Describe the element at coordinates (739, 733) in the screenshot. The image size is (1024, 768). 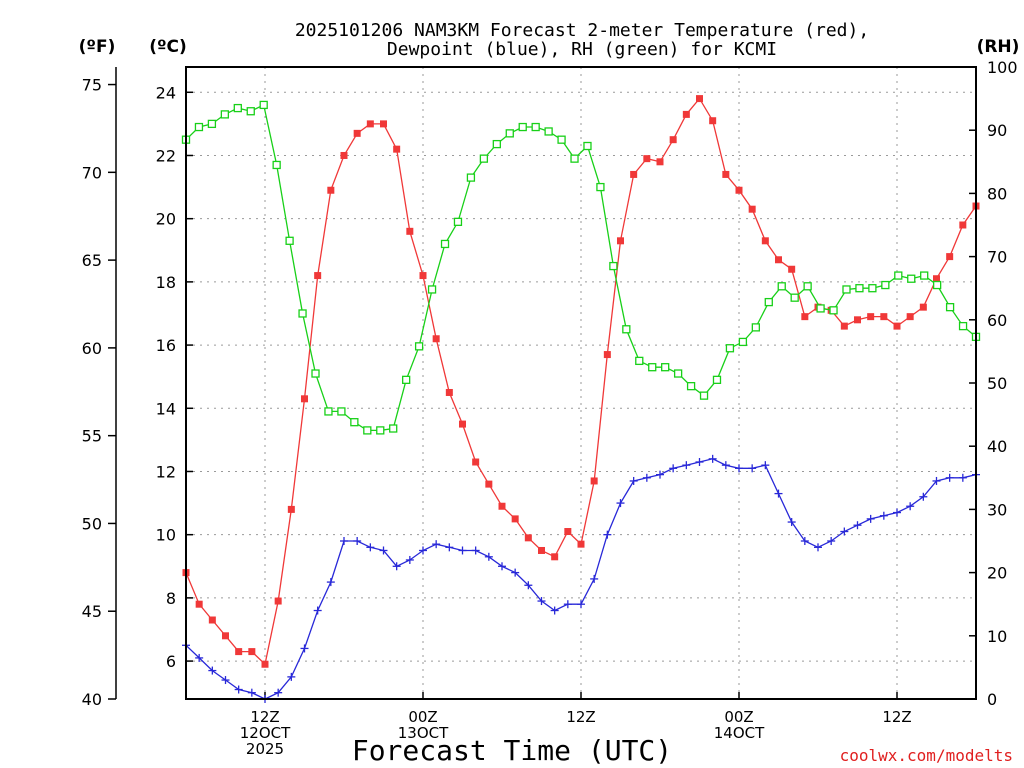
I see `time-tick-label: 14OCT` at that location.